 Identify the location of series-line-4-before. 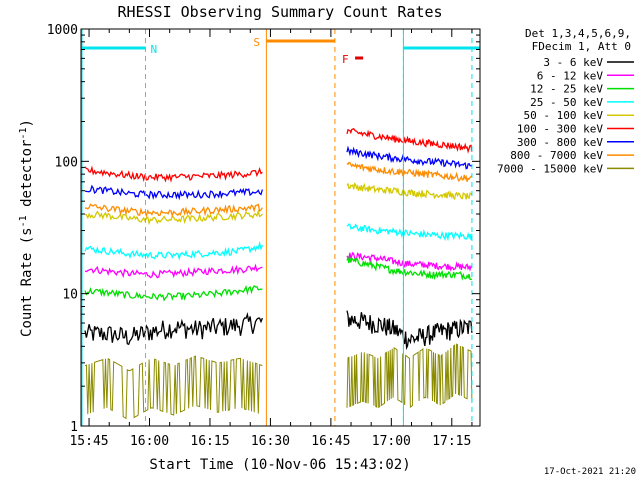
(173, 217).